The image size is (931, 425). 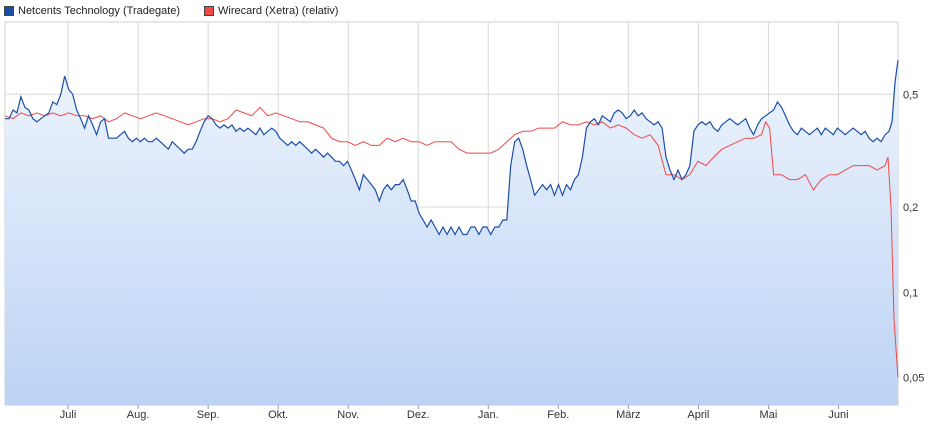 What do you see at coordinates (910, 95) in the screenshot?
I see `y-tick-label: 0,5` at bounding box center [910, 95].